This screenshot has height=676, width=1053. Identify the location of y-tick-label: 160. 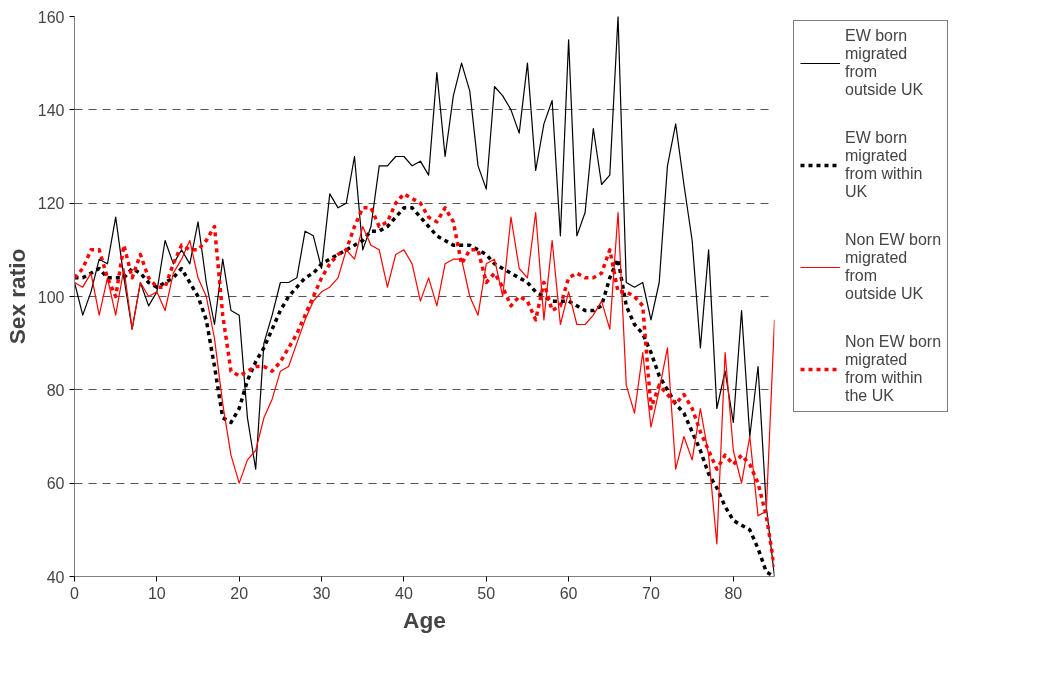
(51, 17).